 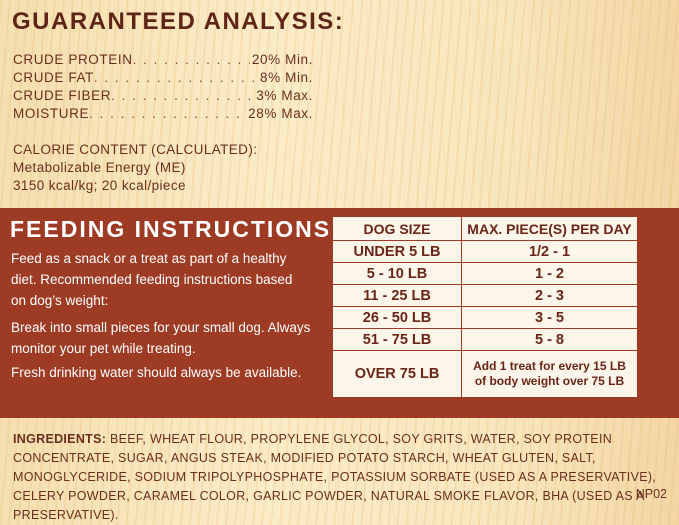 What do you see at coordinates (549, 228) in the screenshot?
I see `header-max-pieces: MAX. PIECE(S) PER DAY` at bounding box center [549, 228].